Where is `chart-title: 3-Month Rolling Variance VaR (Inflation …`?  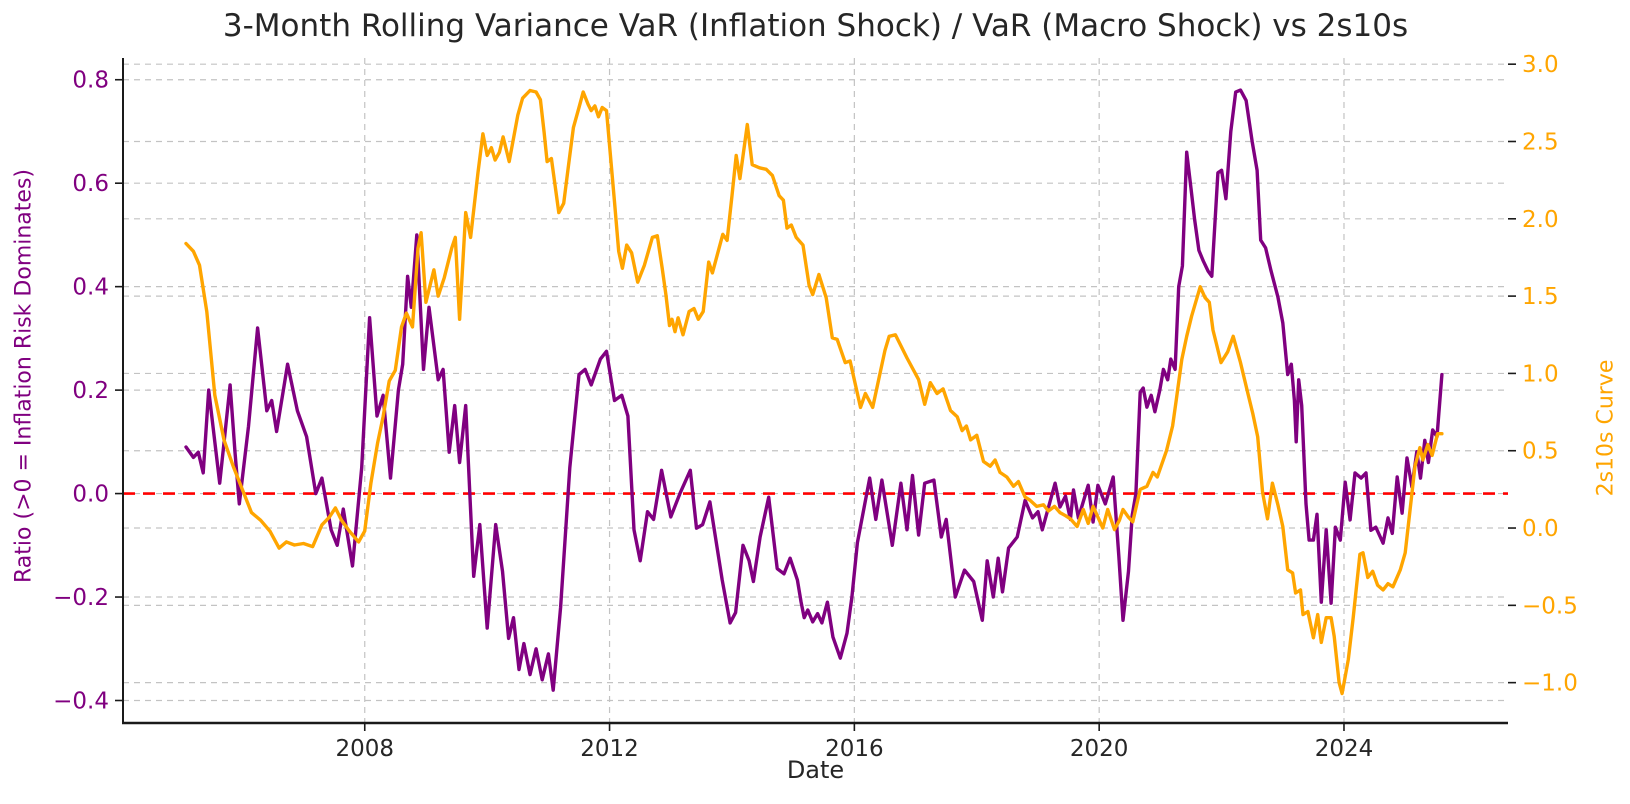
chart-title: 3-Month Rolling Variance VaR (Inflation … is located at coordinates (815, 26).